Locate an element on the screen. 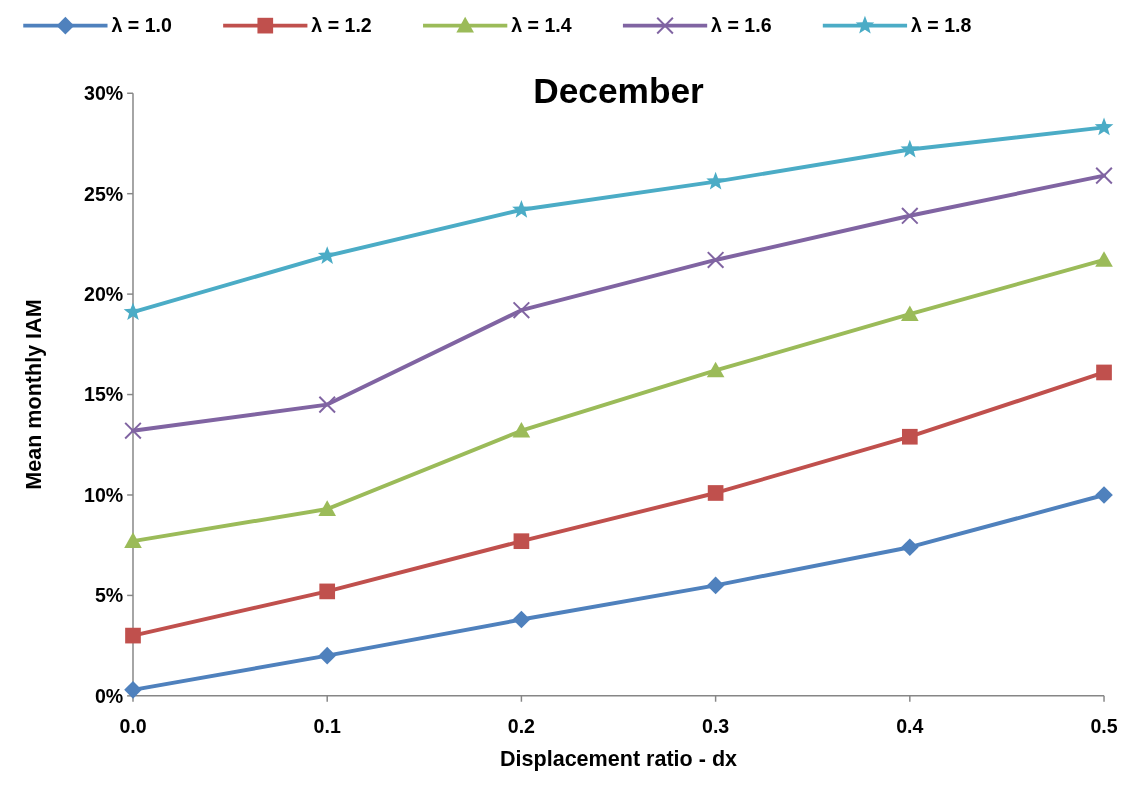 This screenshot has height=794, width=1141. x-tick-label: 0.5 is located at coordinates (1104, 726).